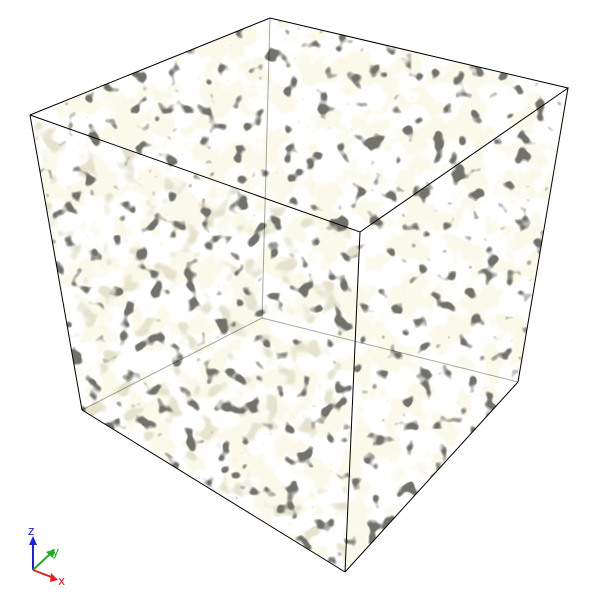 The height and width of the screenshot is (600, 600). What do you see at coordinates (390, 350) in the screenshot?
I see `box-edge-back-bottom-right` at bounding box center [390, 350].